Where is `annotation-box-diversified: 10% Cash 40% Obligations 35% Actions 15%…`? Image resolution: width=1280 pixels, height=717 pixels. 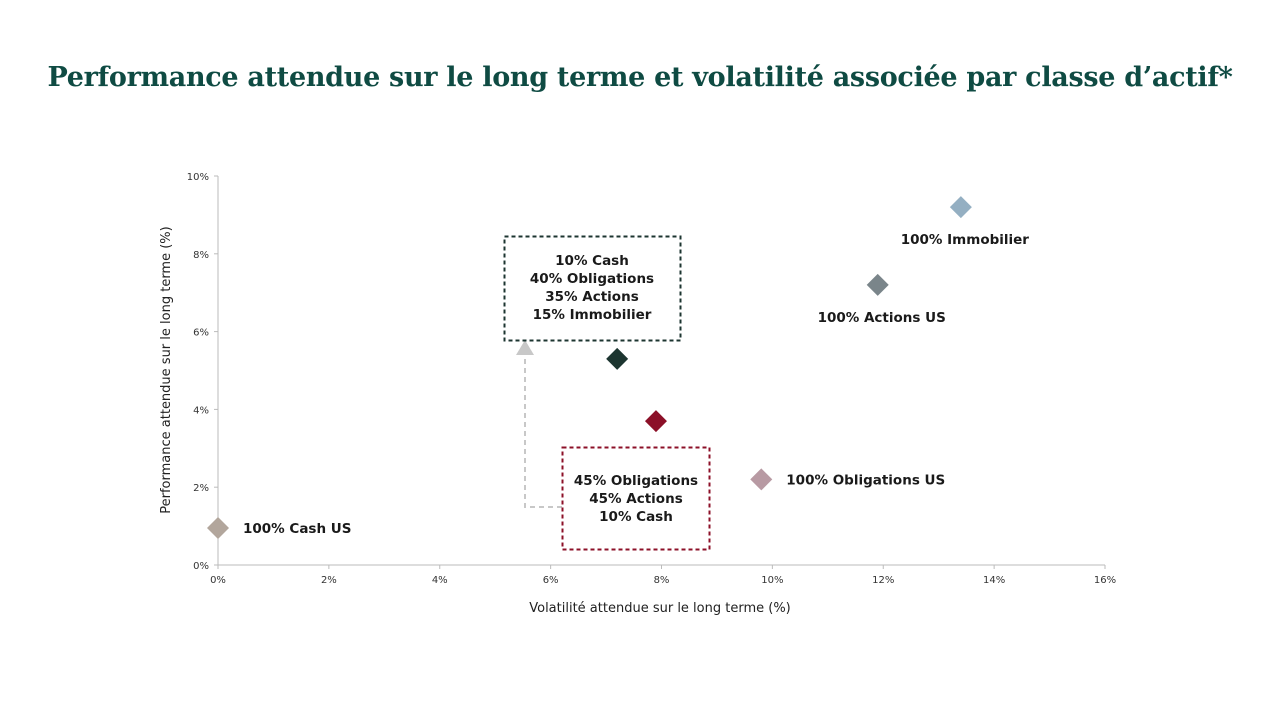 annotation-box-diversified: 10% Cash 40% Obligations 35% Actions 15%… is located at coordinates (592, 288).